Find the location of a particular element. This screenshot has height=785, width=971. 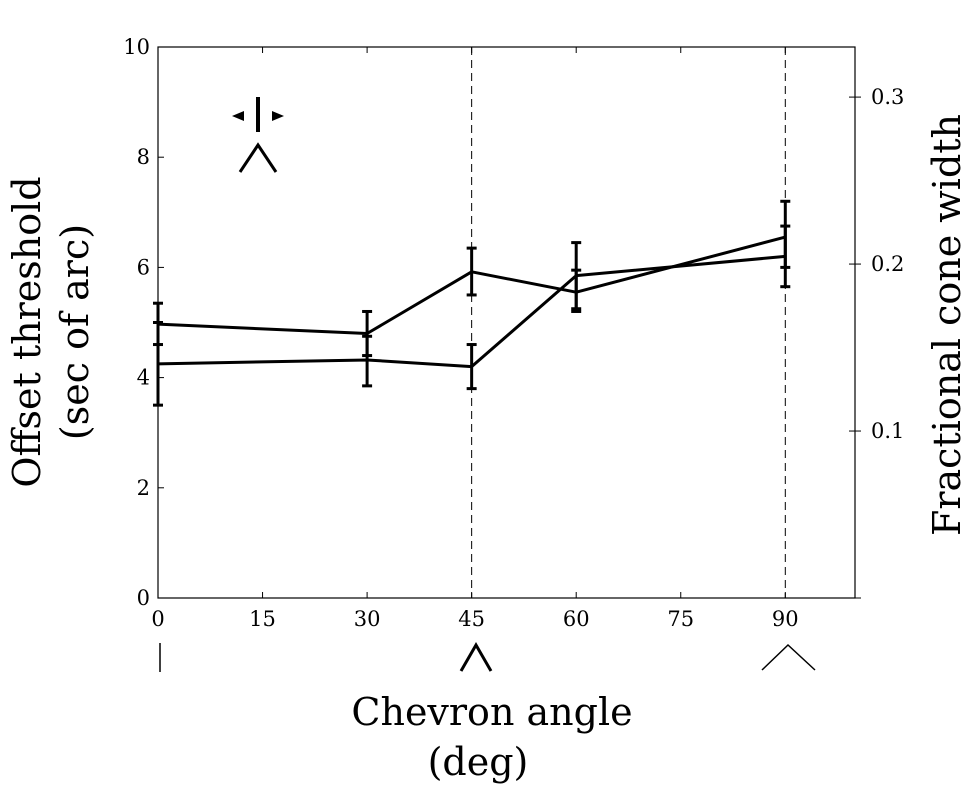

y-tick-label: 2 is located at coordinates (143, 488).